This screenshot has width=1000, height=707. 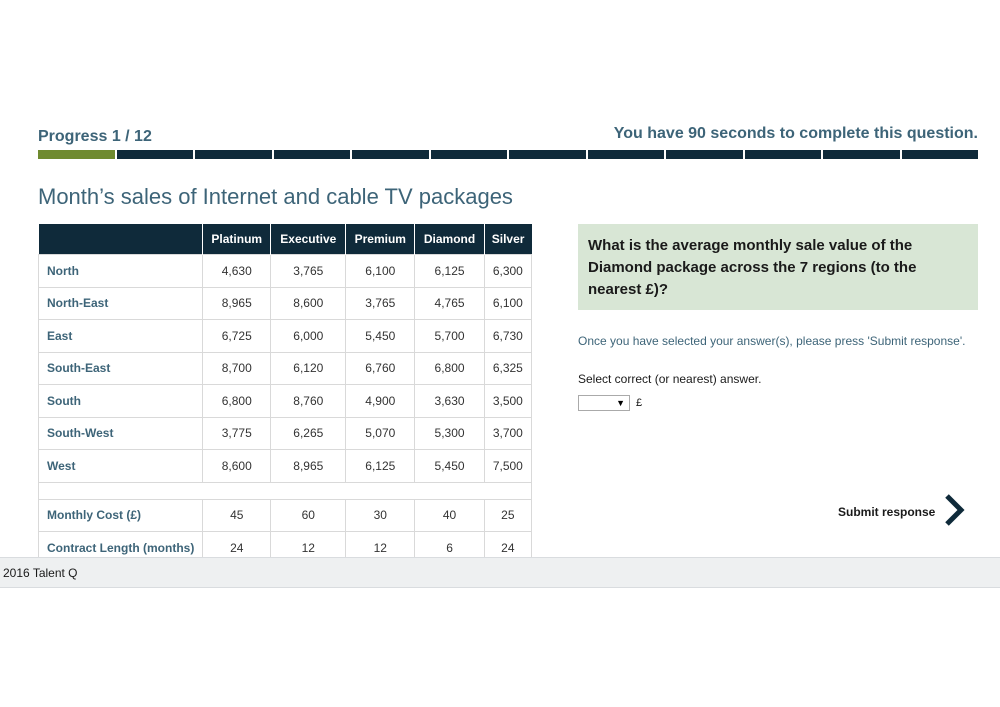 What do you see at coordinates (449, 433) in the screenshot?
I see `table-cell: 5,300` at bounding box center [449, 433].